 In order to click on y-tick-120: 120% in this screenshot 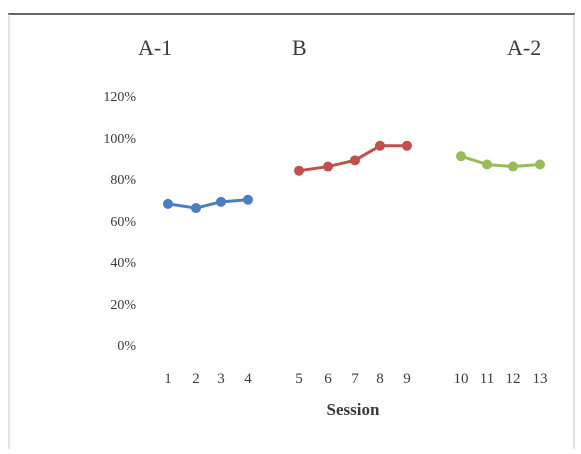, I will do `click(119, 97)`.